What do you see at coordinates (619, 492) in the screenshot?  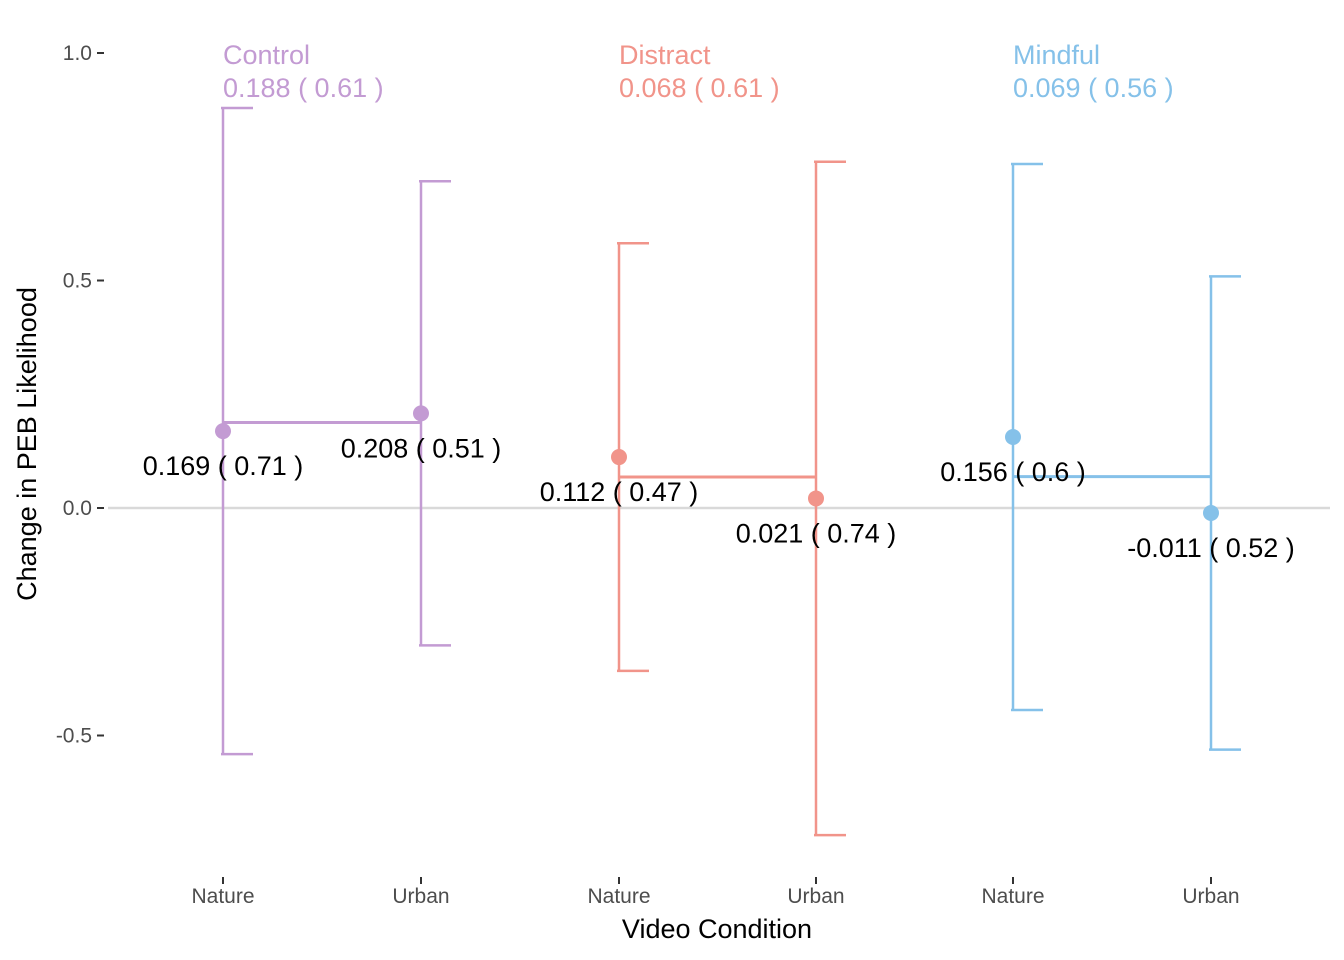 I see `point-value-label: 0.112 ( 0.47 )` at bounding box center [619, 492].